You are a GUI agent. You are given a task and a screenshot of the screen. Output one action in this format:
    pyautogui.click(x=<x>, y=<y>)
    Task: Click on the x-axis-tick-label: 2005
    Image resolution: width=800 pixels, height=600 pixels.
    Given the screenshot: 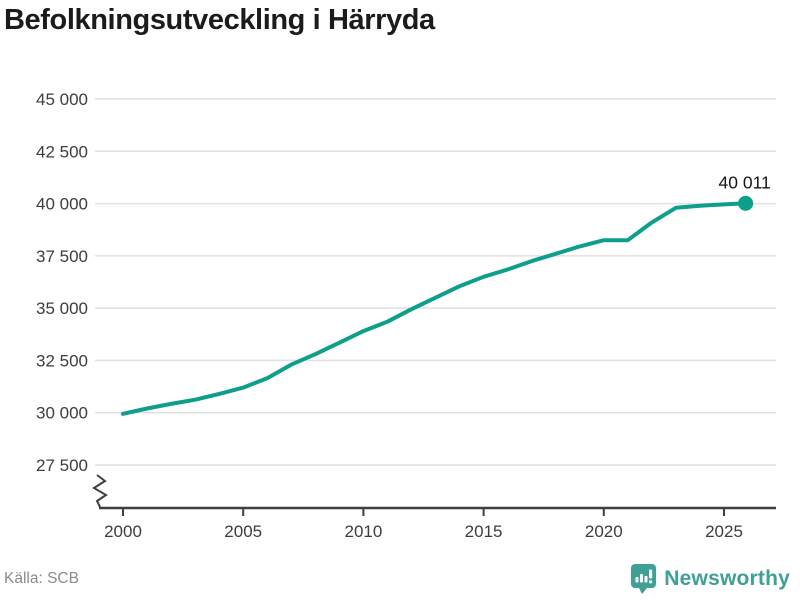 What is the action you would take?
    pyautogui.click(x=243, y=531)
    